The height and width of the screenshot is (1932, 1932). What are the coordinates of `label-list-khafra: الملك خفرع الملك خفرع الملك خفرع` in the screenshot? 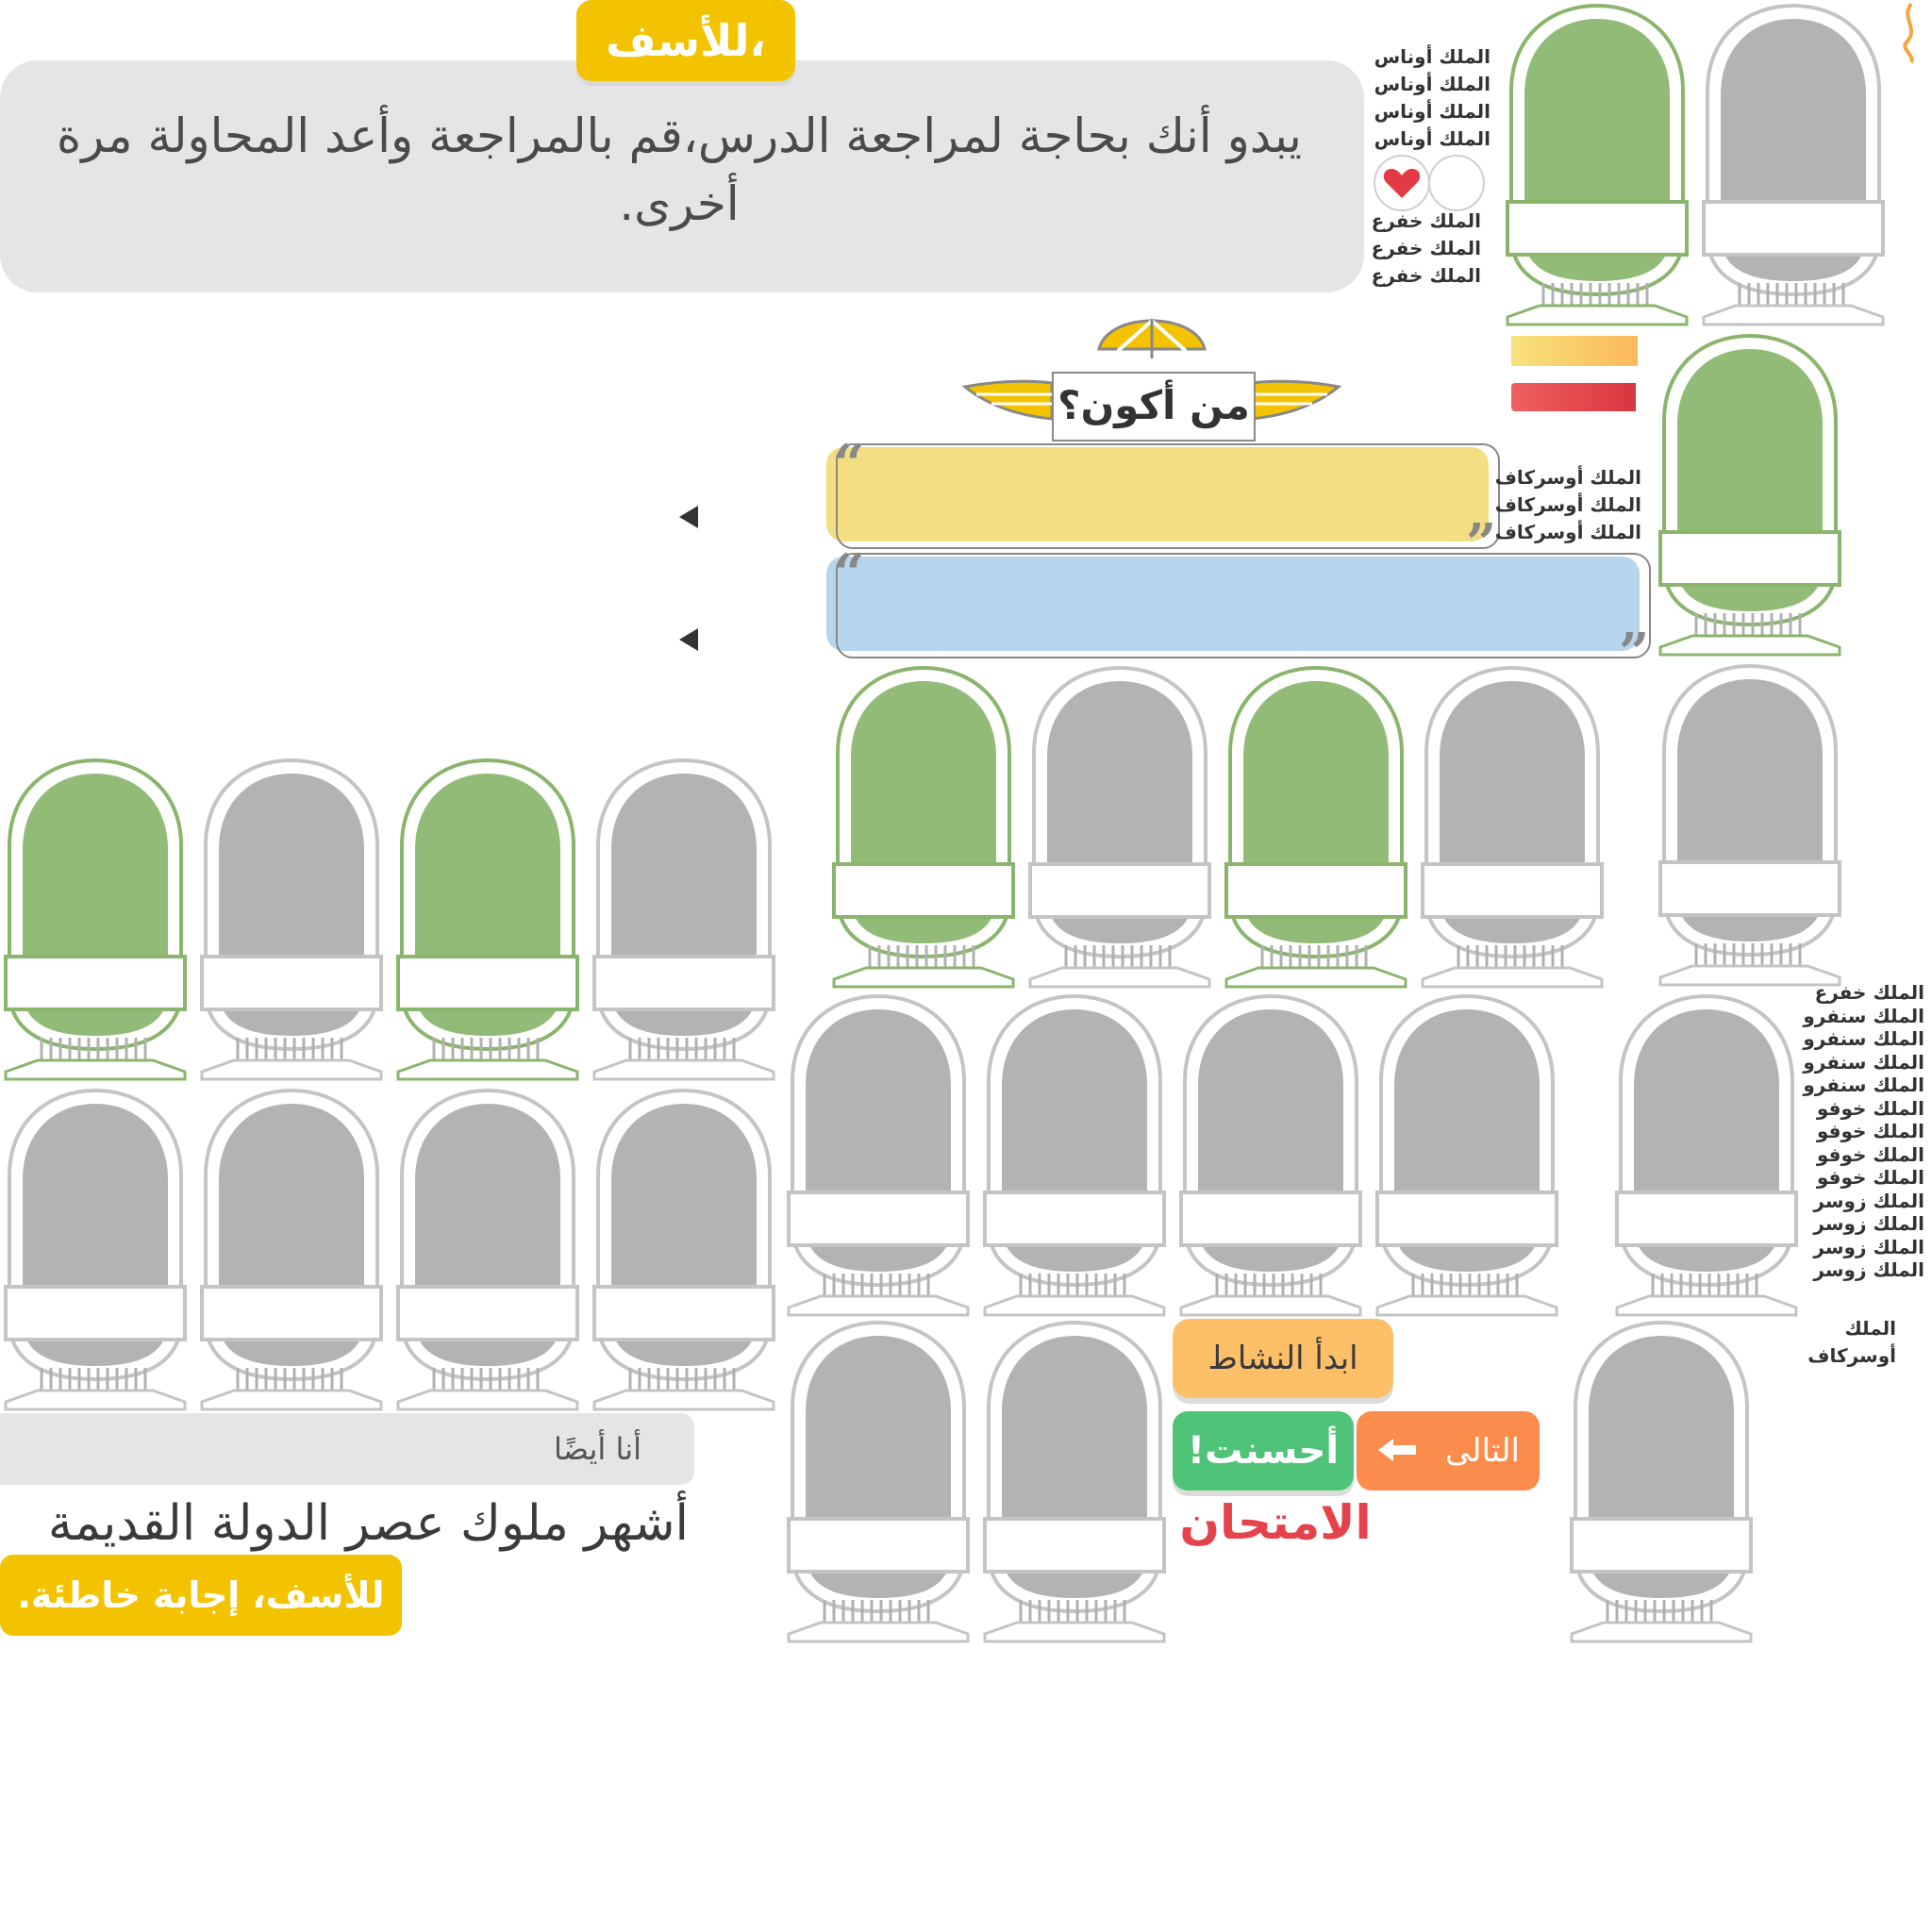 It's located at (1426, 248).